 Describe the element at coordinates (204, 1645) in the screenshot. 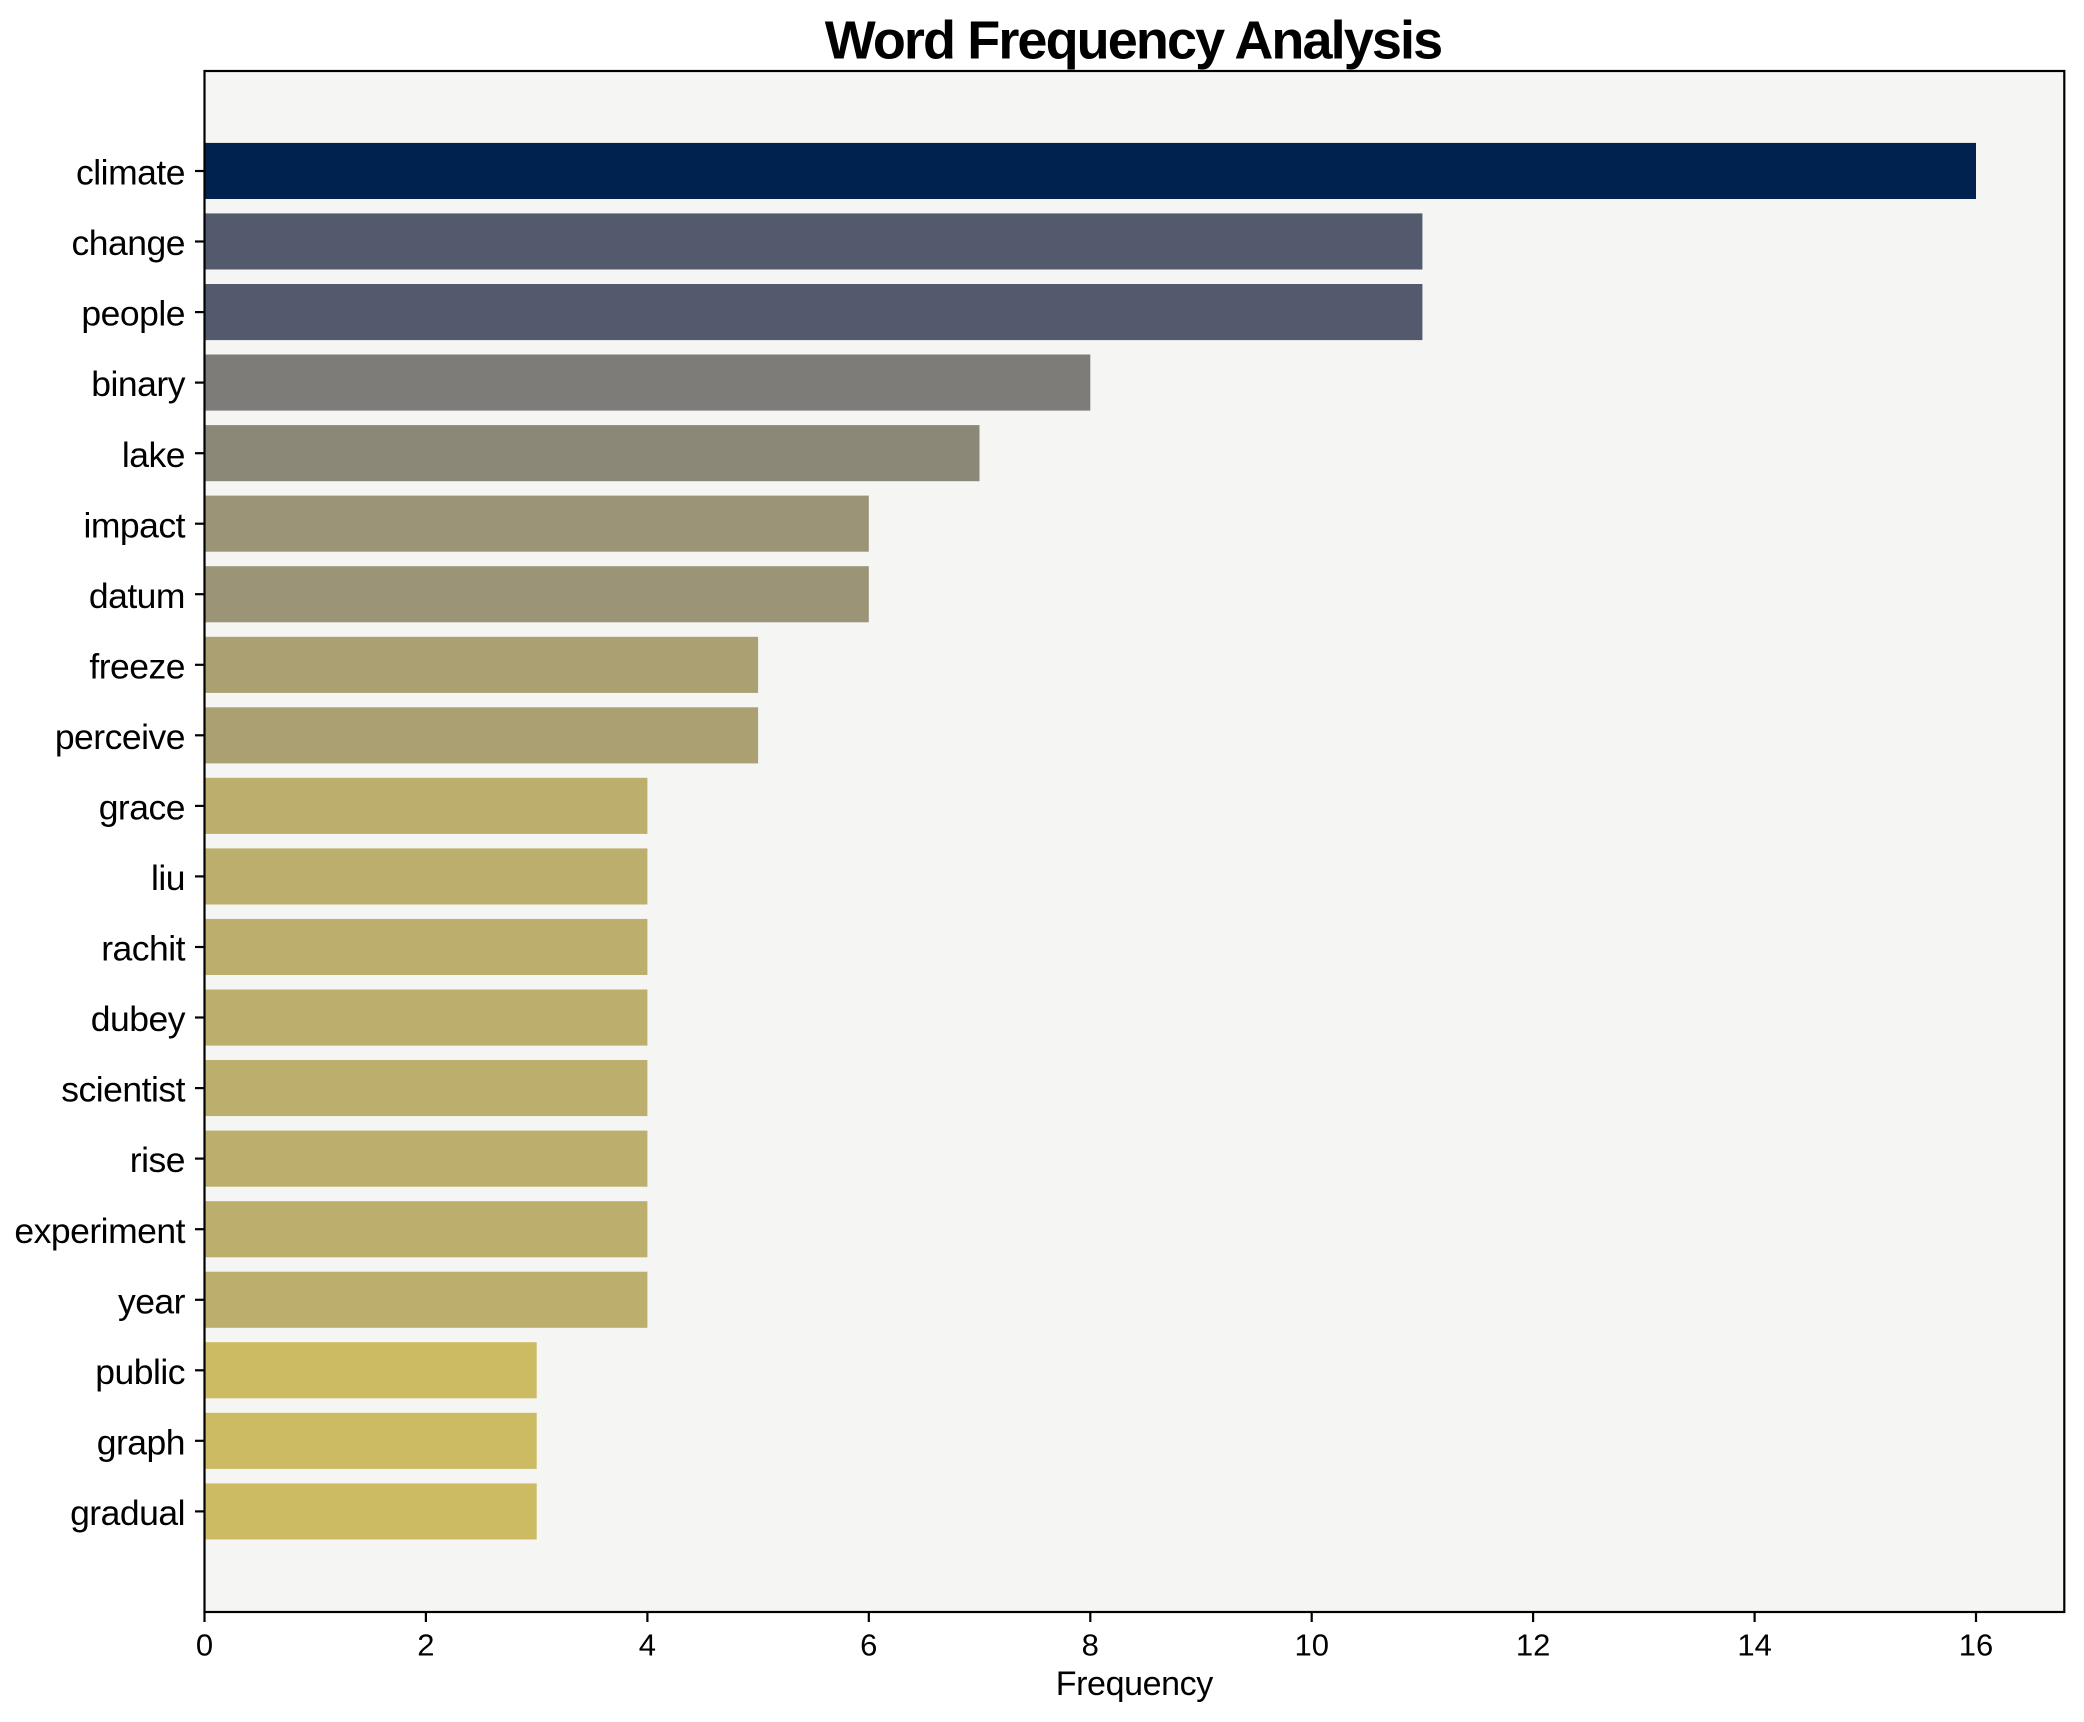

I see `svg-text: 0` at that location.